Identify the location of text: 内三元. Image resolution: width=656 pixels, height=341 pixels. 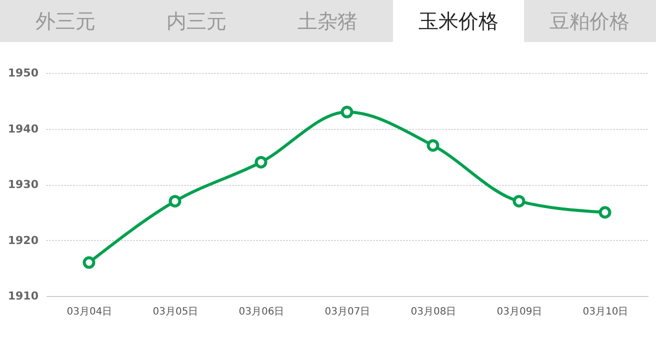
(197, 21).